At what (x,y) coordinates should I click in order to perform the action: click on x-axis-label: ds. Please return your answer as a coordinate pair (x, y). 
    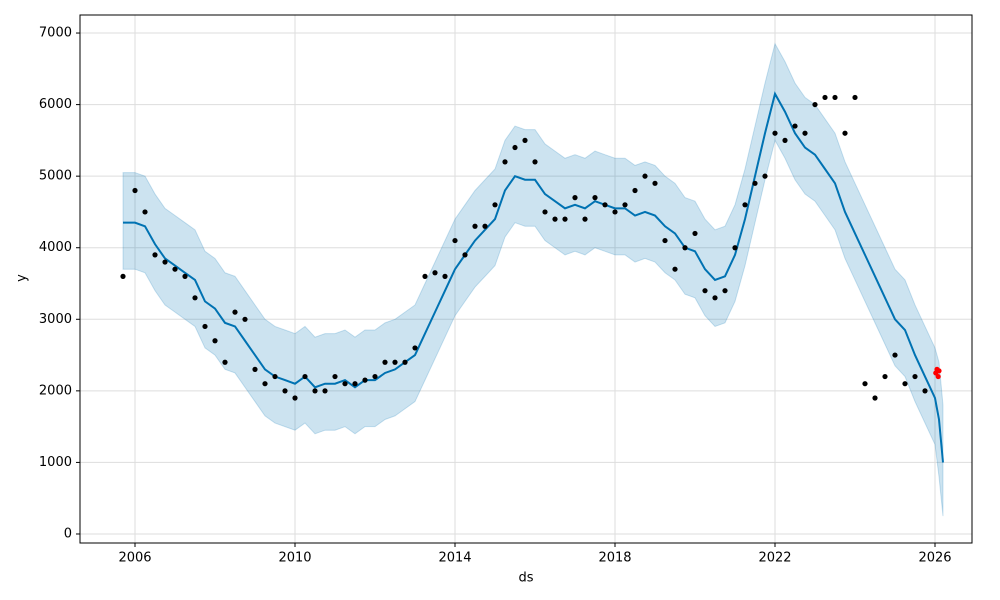
    Looking at the image, I should click on (525, 578).